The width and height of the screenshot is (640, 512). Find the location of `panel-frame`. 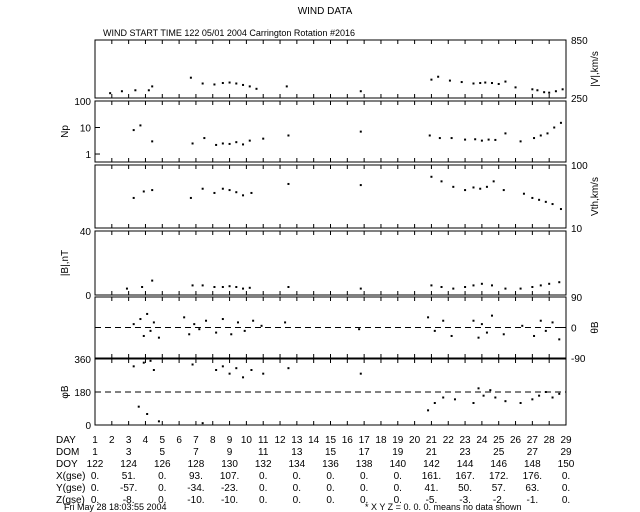

panel-frame is located at coordinates (330, 263).